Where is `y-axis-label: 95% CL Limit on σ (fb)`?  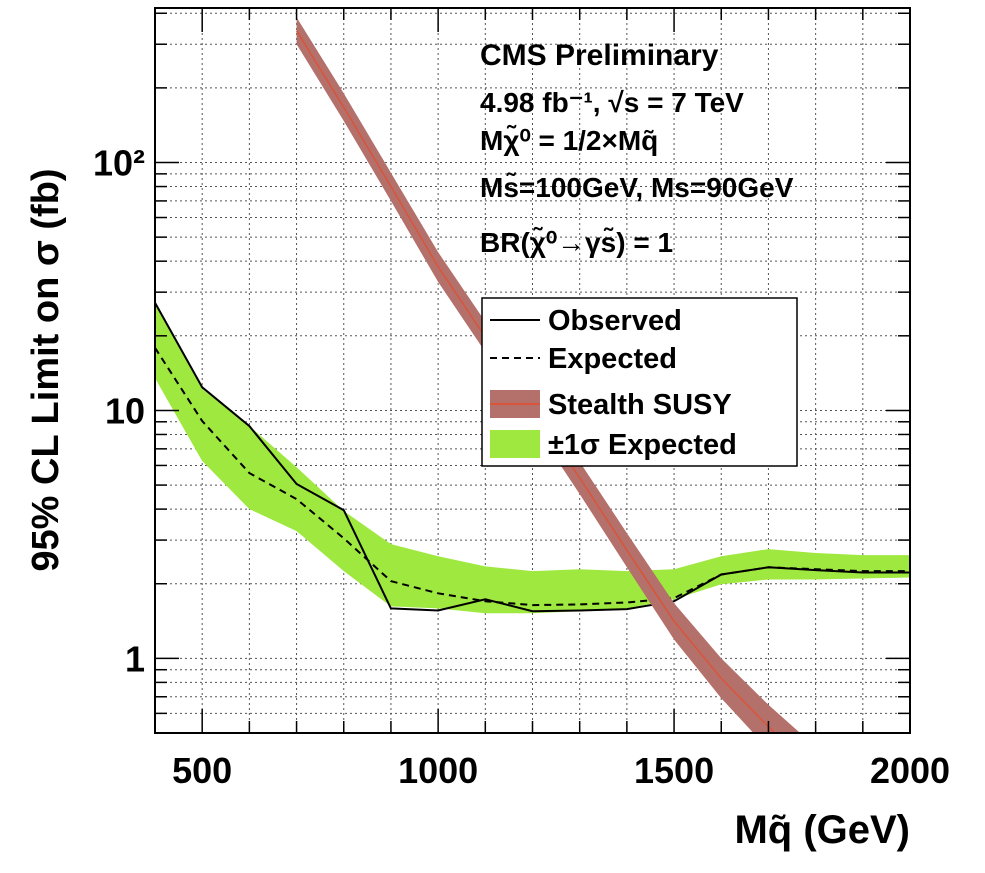
y-axis-label: 95% CL Limit on σ (fb) is located at coordinates (46, 369).